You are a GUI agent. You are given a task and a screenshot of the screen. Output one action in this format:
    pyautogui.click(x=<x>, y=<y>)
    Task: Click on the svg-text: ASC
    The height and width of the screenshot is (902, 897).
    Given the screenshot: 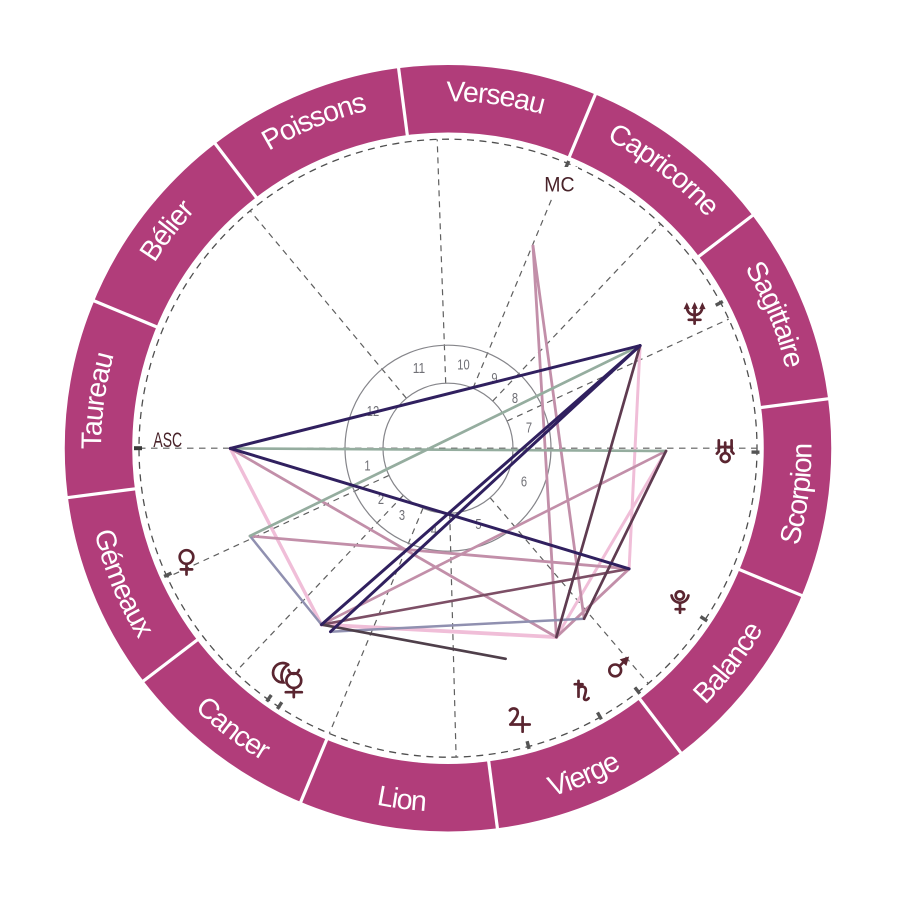 What is the action you would take?
    pyautogui.click(x=167, y=440)
    